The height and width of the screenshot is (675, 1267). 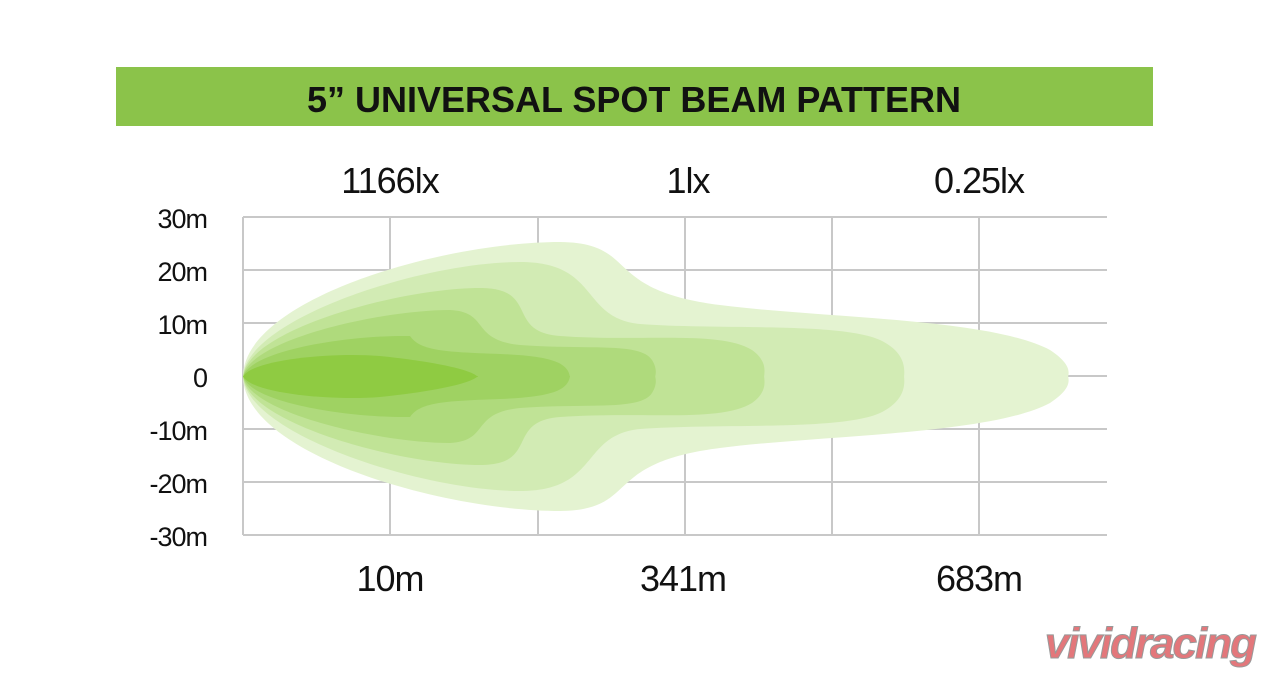 What do you see at coordinates (178, 537) in the screenshot?
I see `y-label: -30m` at bounding box center [178, 537].